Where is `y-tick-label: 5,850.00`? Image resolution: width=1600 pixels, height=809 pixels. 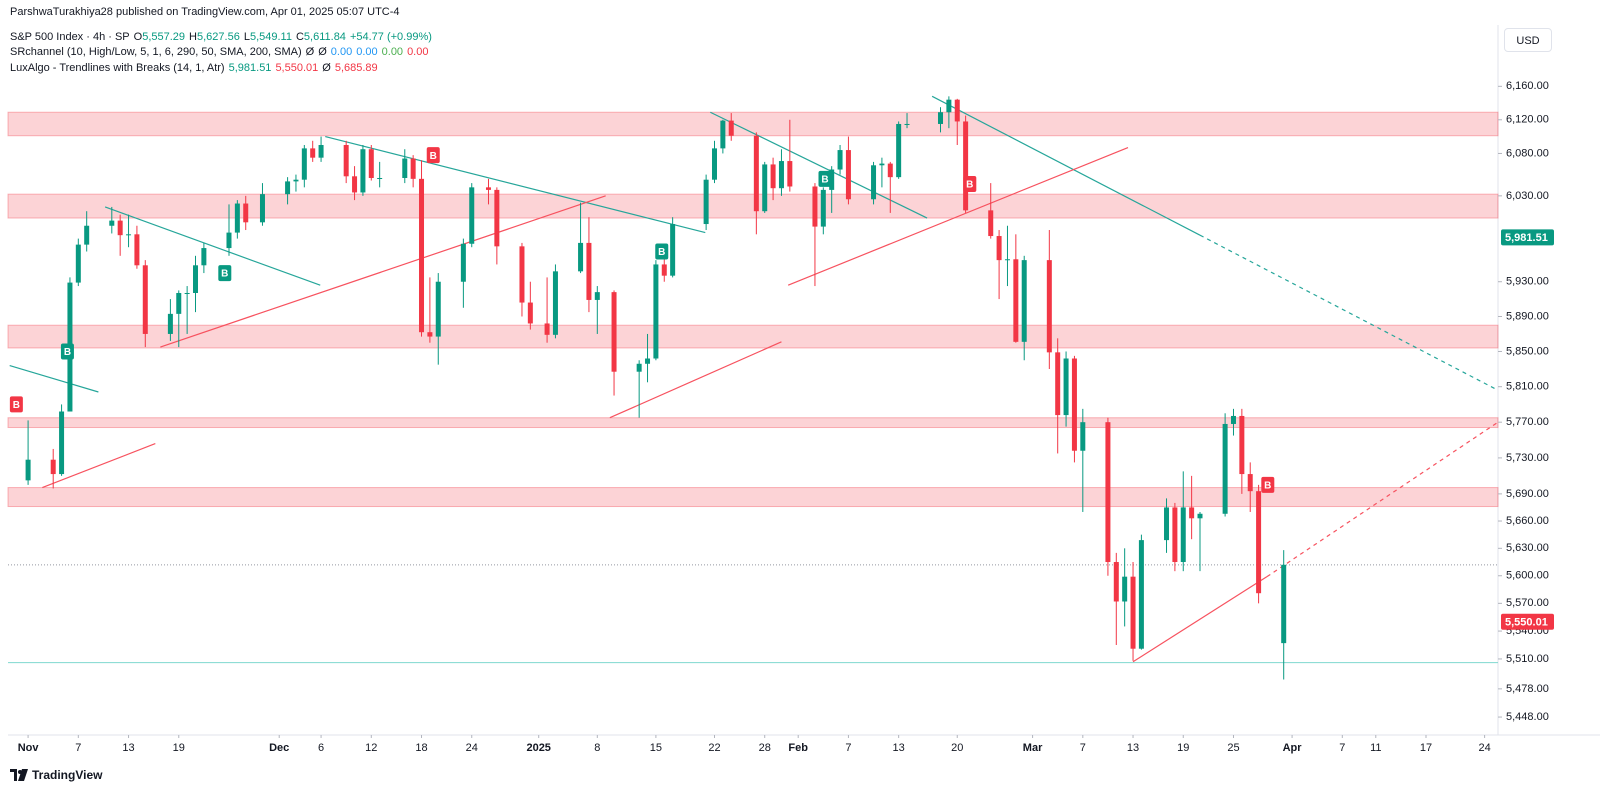 y-tick-label: 5,850.00 is located at coordinates (1527, 351).